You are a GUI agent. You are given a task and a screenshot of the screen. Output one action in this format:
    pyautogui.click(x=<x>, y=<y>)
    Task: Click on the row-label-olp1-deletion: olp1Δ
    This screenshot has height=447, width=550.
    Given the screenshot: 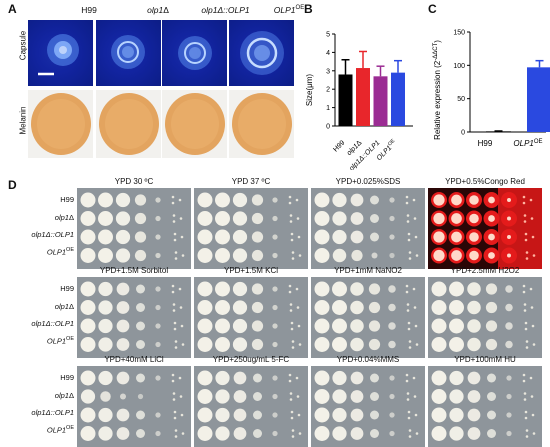 What is the action you would take?
    pyautogui.click(x=38, y=395)
    